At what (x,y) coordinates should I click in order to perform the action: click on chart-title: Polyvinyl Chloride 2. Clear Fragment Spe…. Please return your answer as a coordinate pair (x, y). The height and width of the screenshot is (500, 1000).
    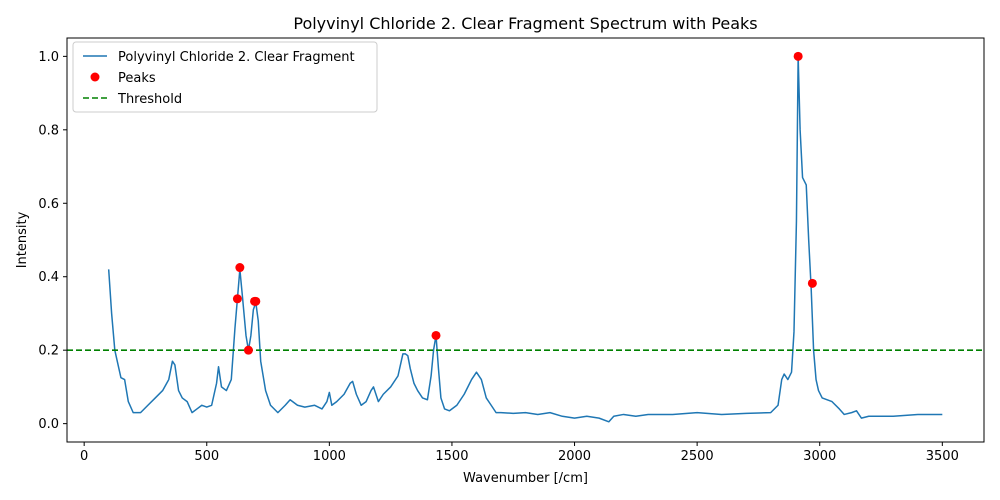
    Looking at the image, I should click on (525, 23).